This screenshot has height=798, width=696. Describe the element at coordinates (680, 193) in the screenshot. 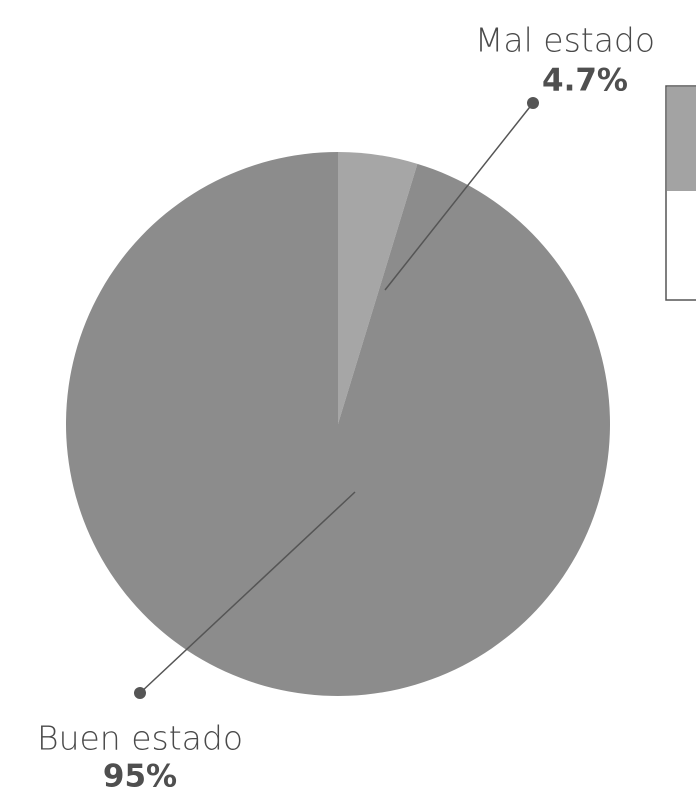

I see `legend-box` at that location.